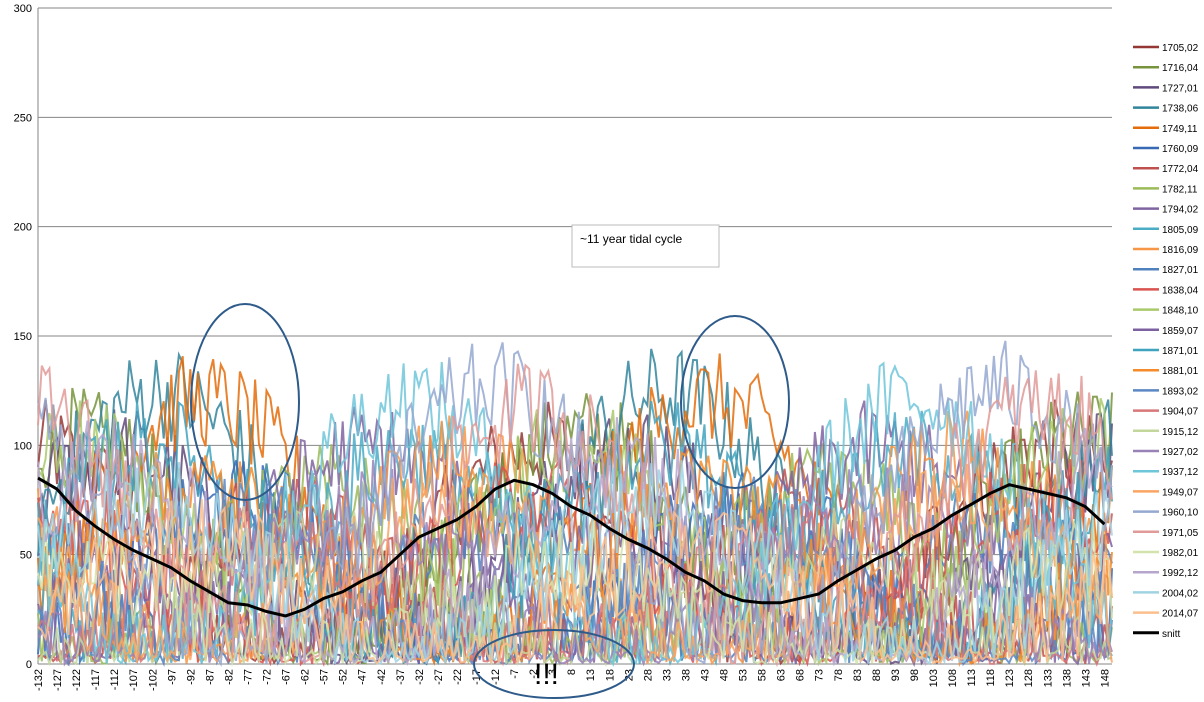  Describe the element at coordinates (363, 677) in the screenshot. I see `x-tick-label: -47` at that location.